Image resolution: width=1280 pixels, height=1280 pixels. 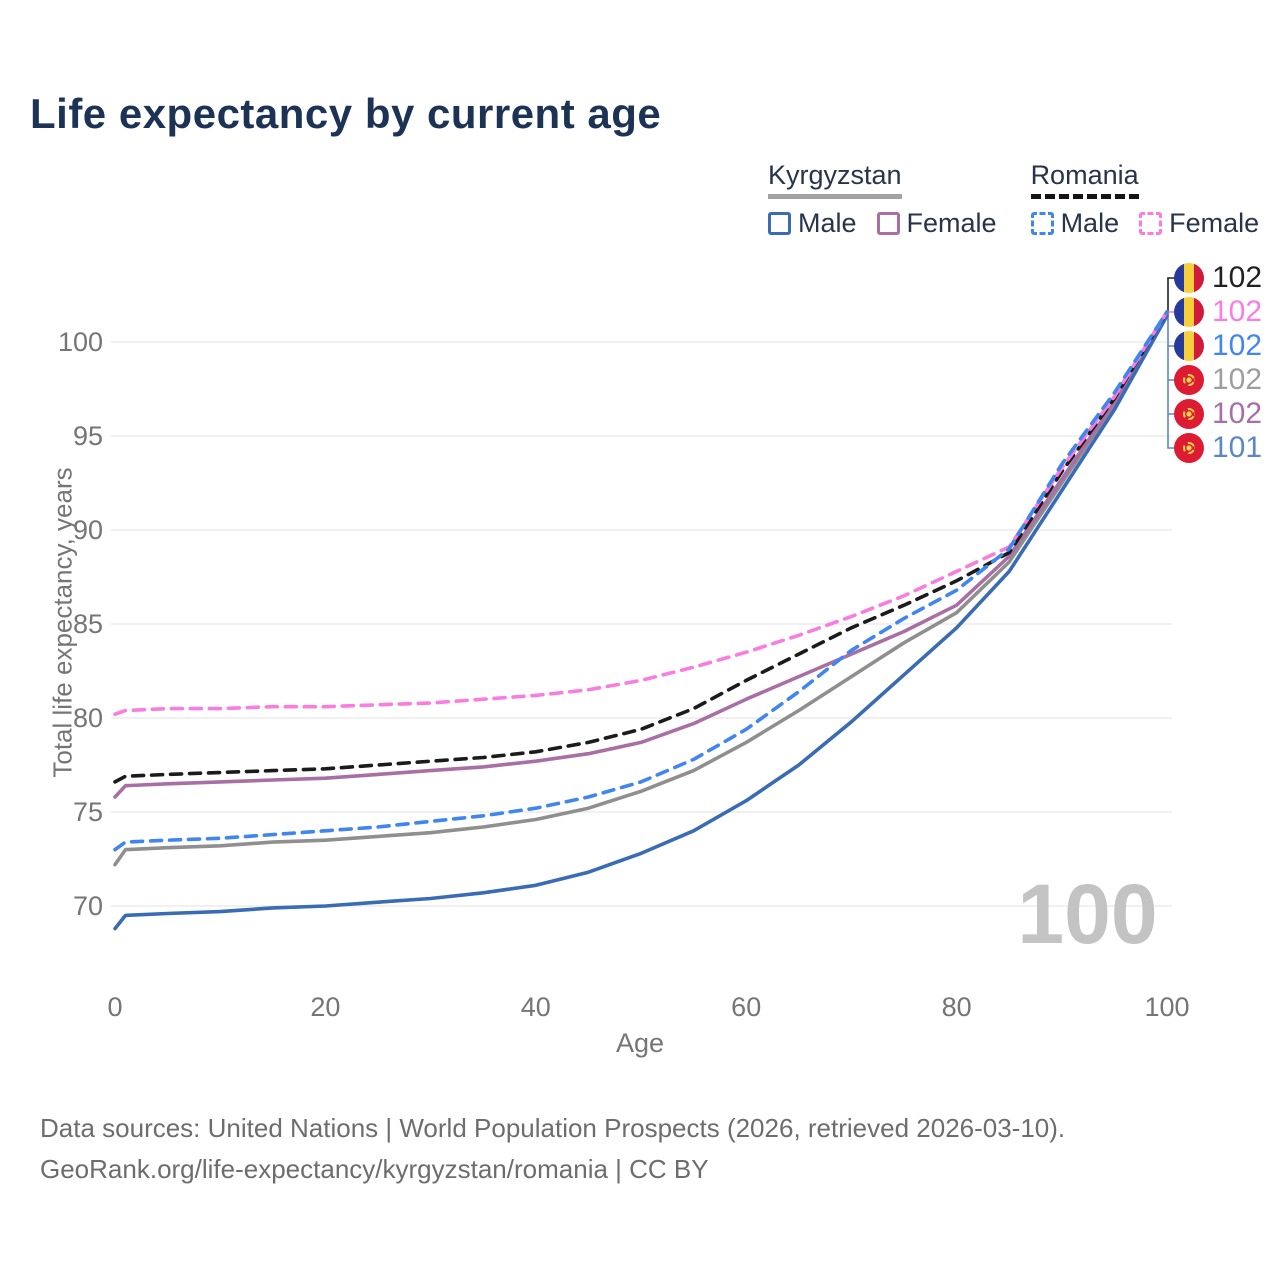 What do you see at coordinates (88, 718) in the screenshot?
I see `y-tick-label: 80` at bounding box center [88, 718].